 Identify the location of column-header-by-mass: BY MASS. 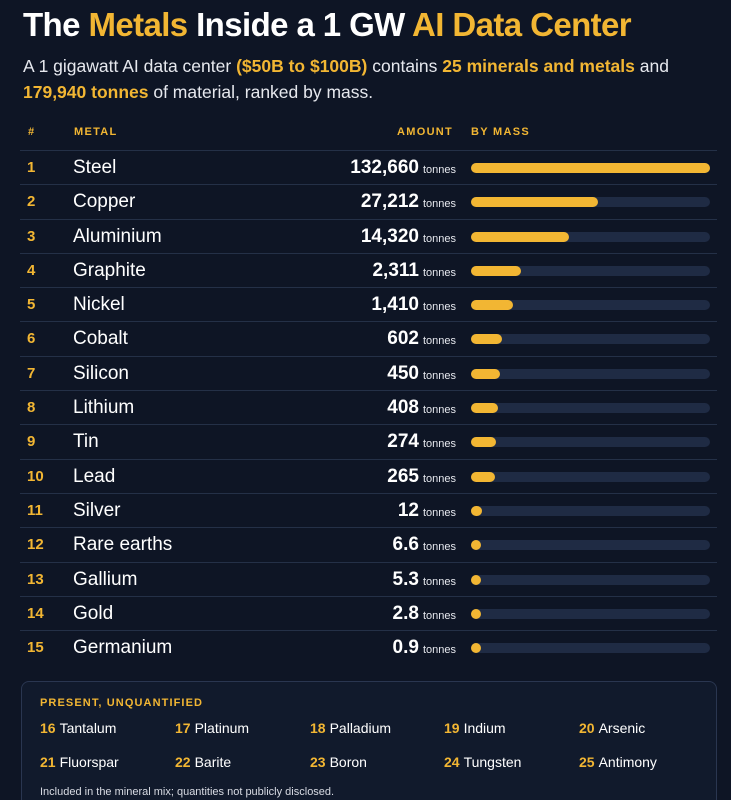
(501, 132).